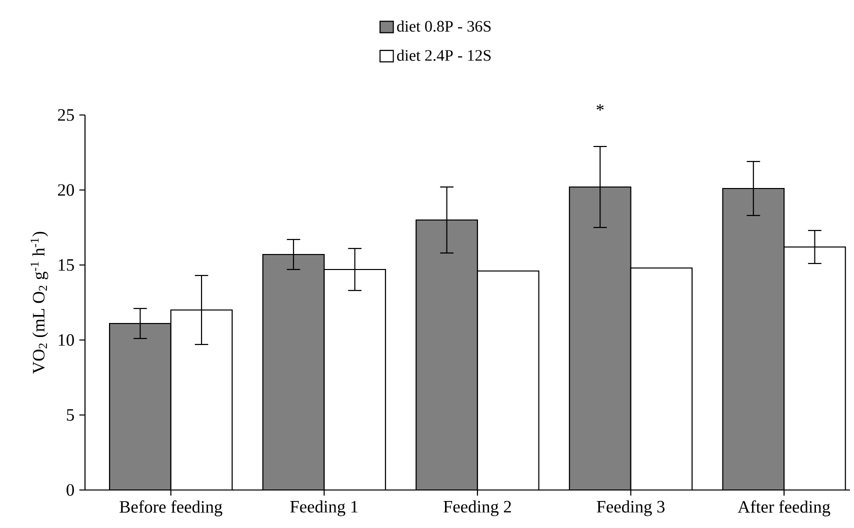 The height and width of the screenshot is (528, 854). Describe the element at coordinates (66, 115) in the screenshot. I see `y-tick-label: 25` at that location.